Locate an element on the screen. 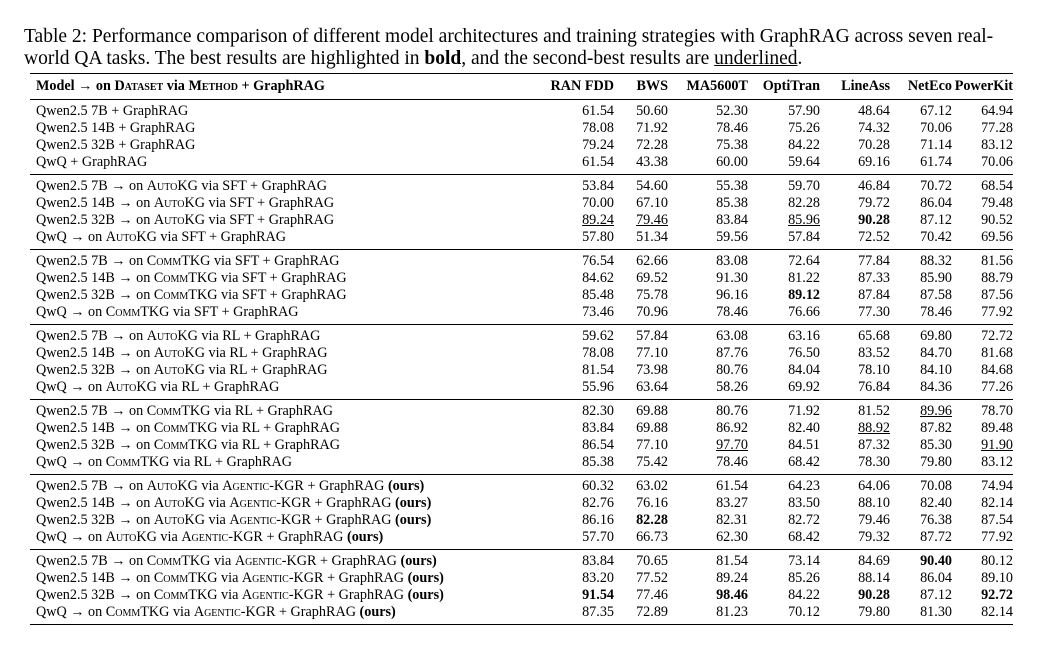 Image resolution: width=1054 pixels, height=648 pixels. model-cell: Qwen2.5 7B → on AutoKG via RL + GraphRAG is located at coordinates (178, 336).